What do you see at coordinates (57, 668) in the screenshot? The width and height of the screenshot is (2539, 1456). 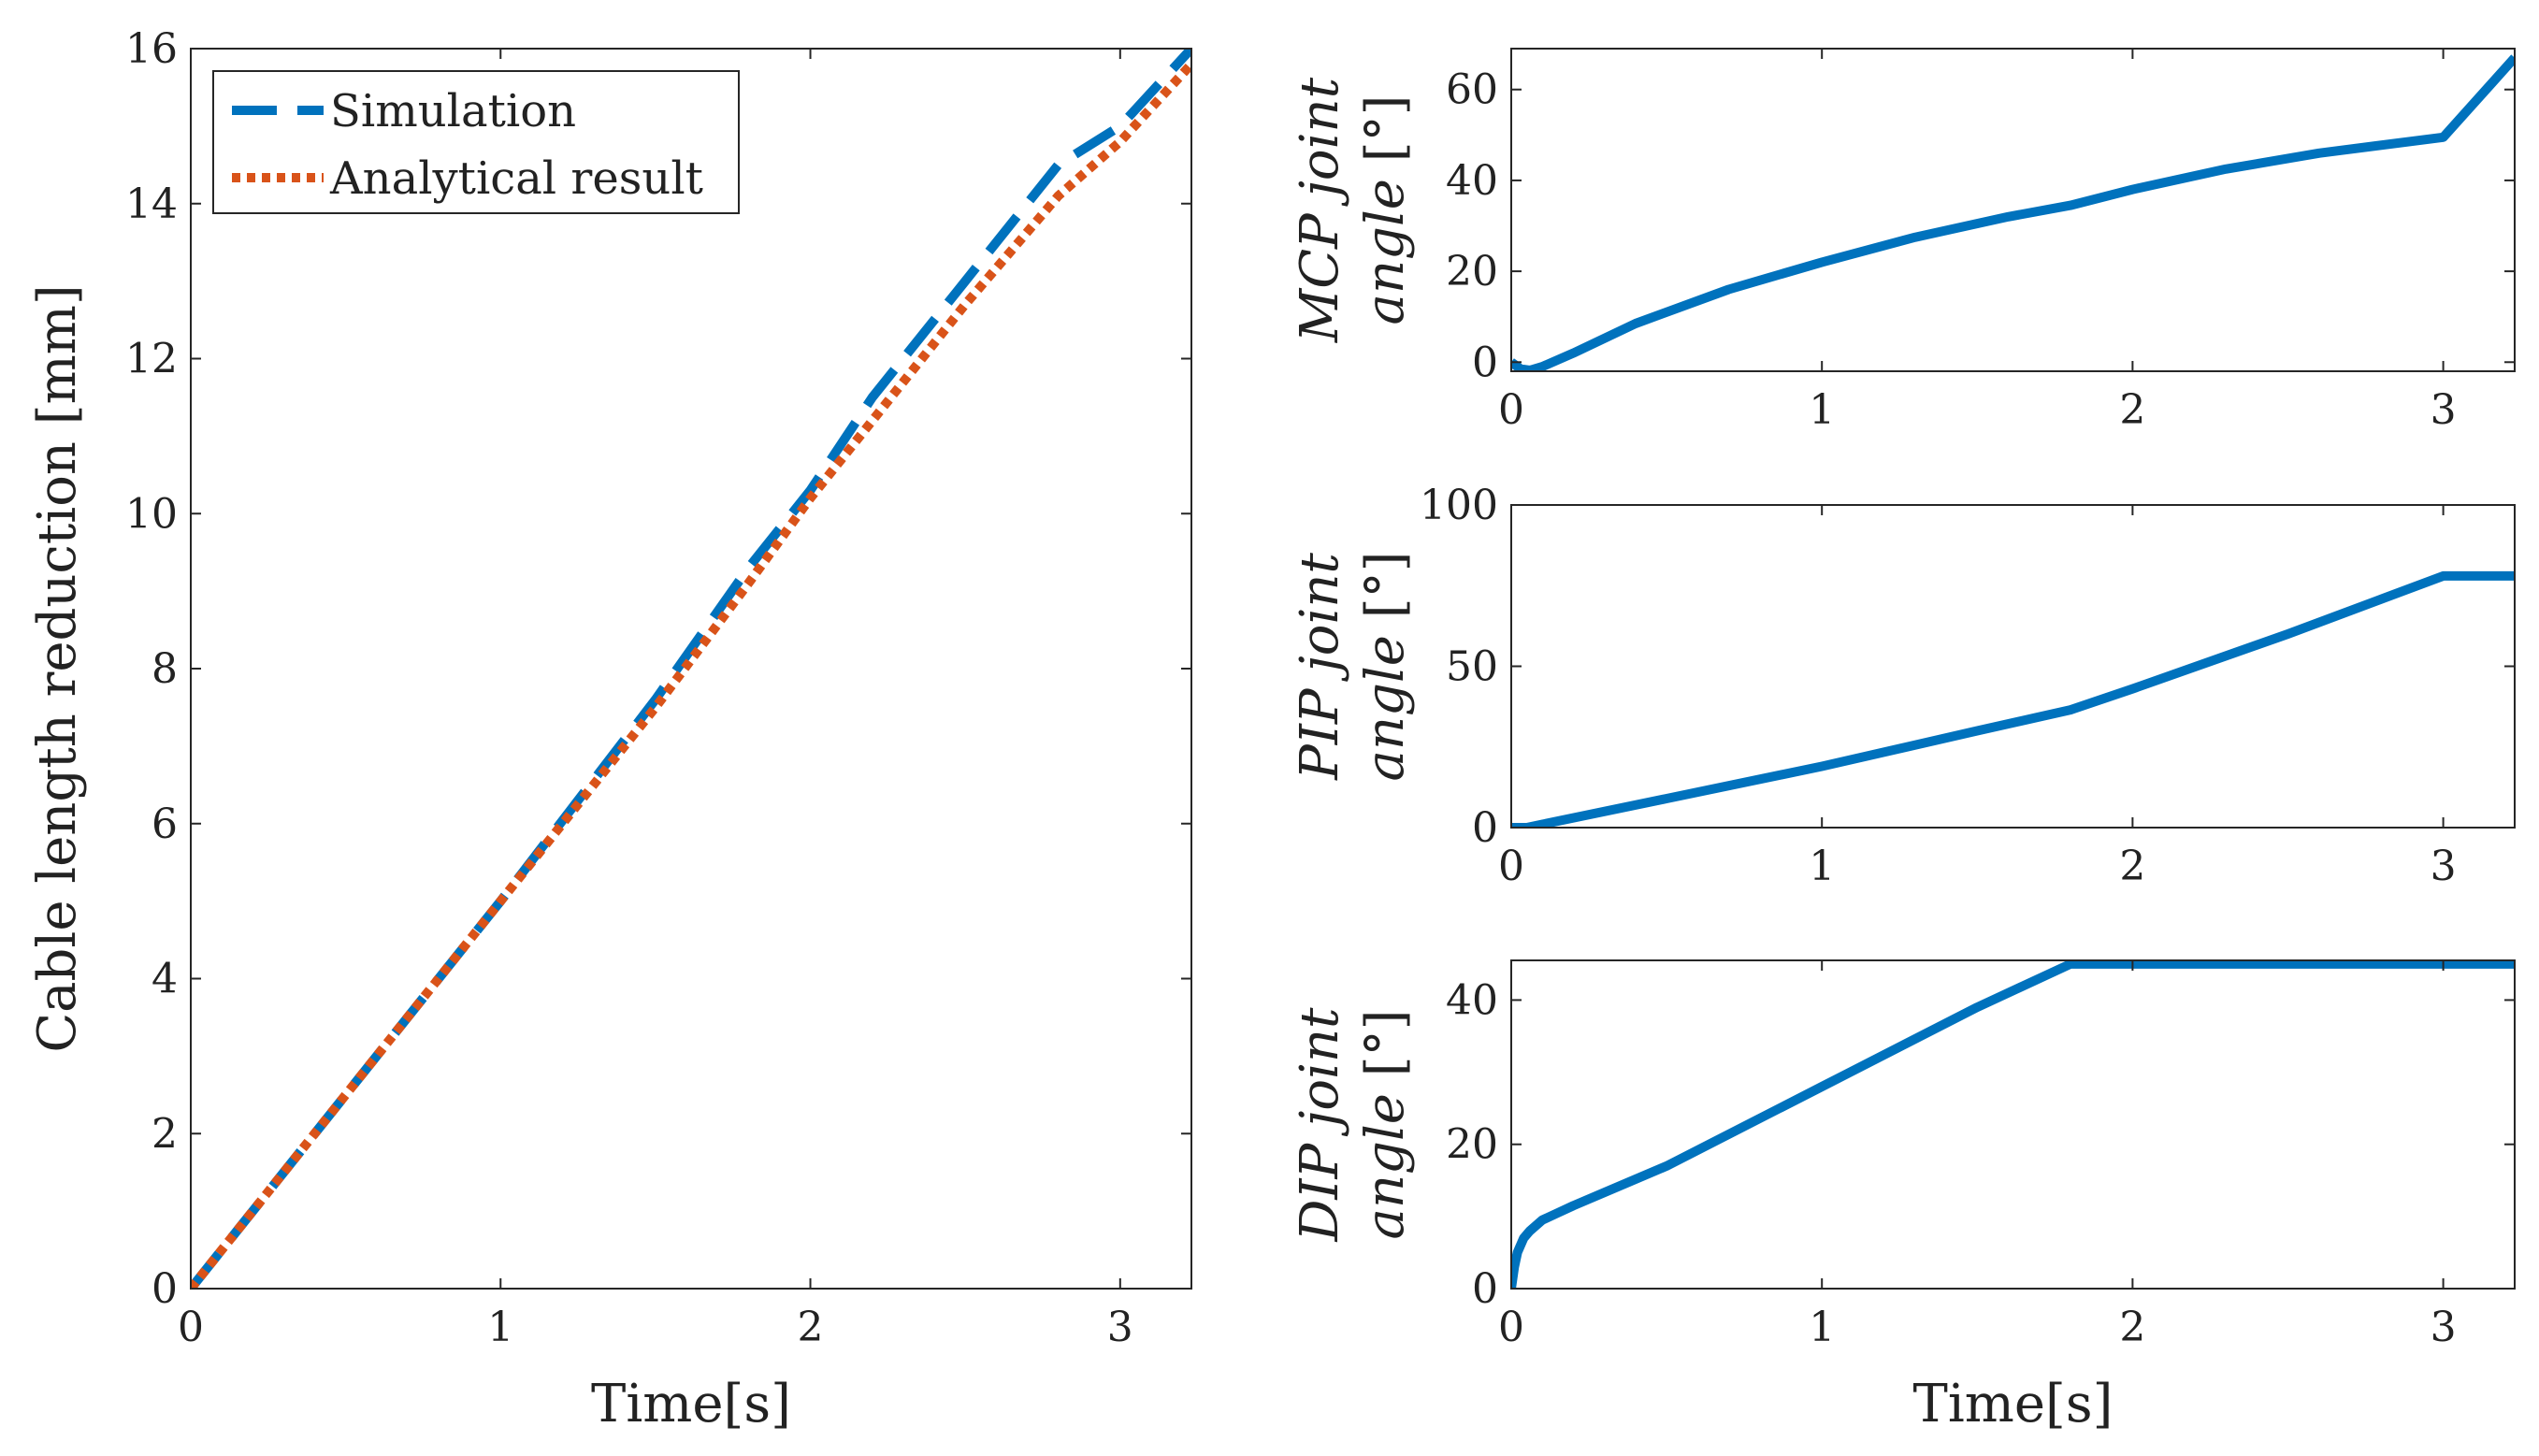 I see `y-axis-title: Cable length reduction [mm]` at bounding box center [57, 668].